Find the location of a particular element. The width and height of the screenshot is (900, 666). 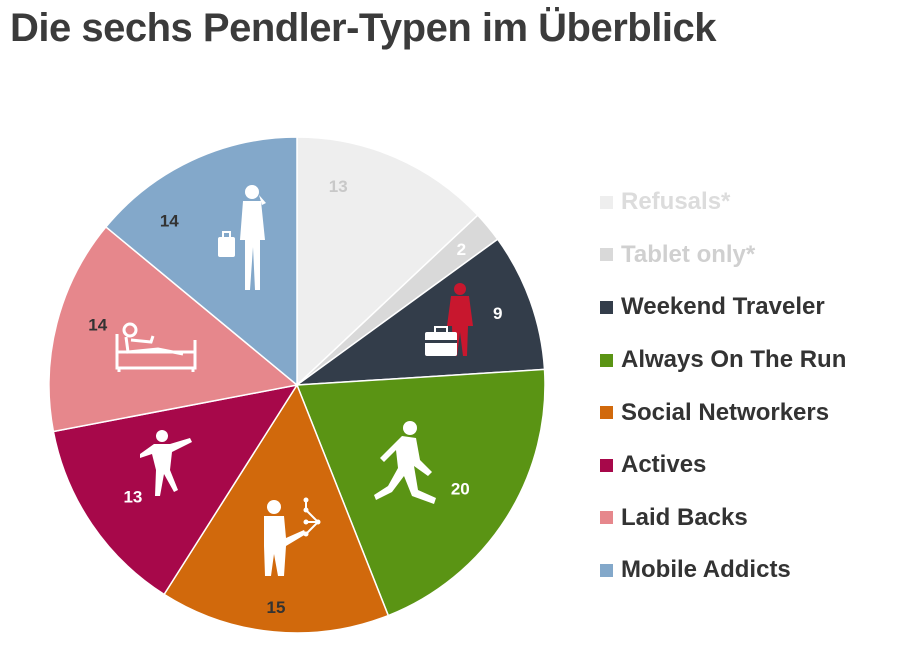

slice-value-label: 20 is located at coordinates (460, 489).